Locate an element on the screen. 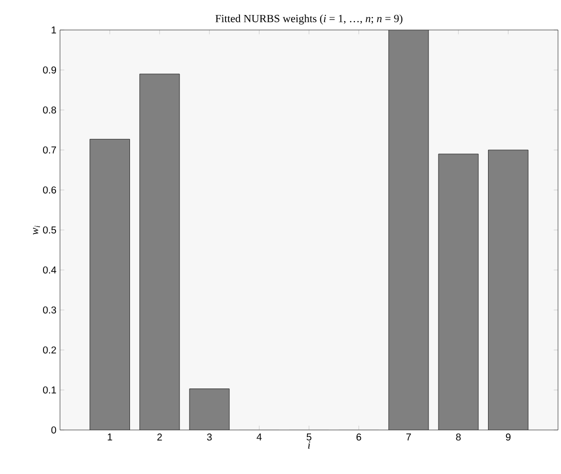  x-tick-label: 4 is located at coordinates (259, 437).